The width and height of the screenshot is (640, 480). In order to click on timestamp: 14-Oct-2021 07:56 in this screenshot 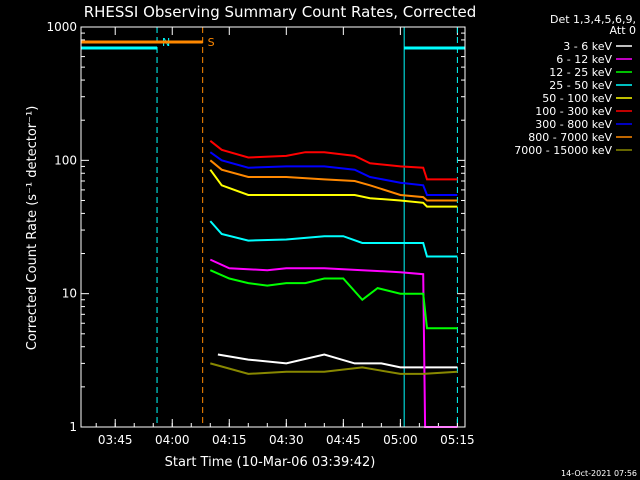, I will do `click(599, 473)`.